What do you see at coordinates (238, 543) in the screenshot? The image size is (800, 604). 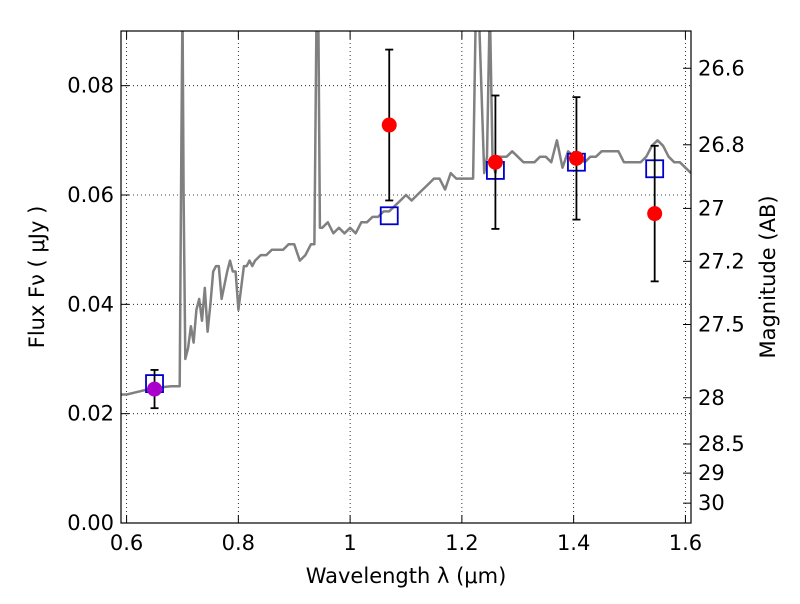 I see `x-tick-label: 0.8` at bounding box center [238, 543].